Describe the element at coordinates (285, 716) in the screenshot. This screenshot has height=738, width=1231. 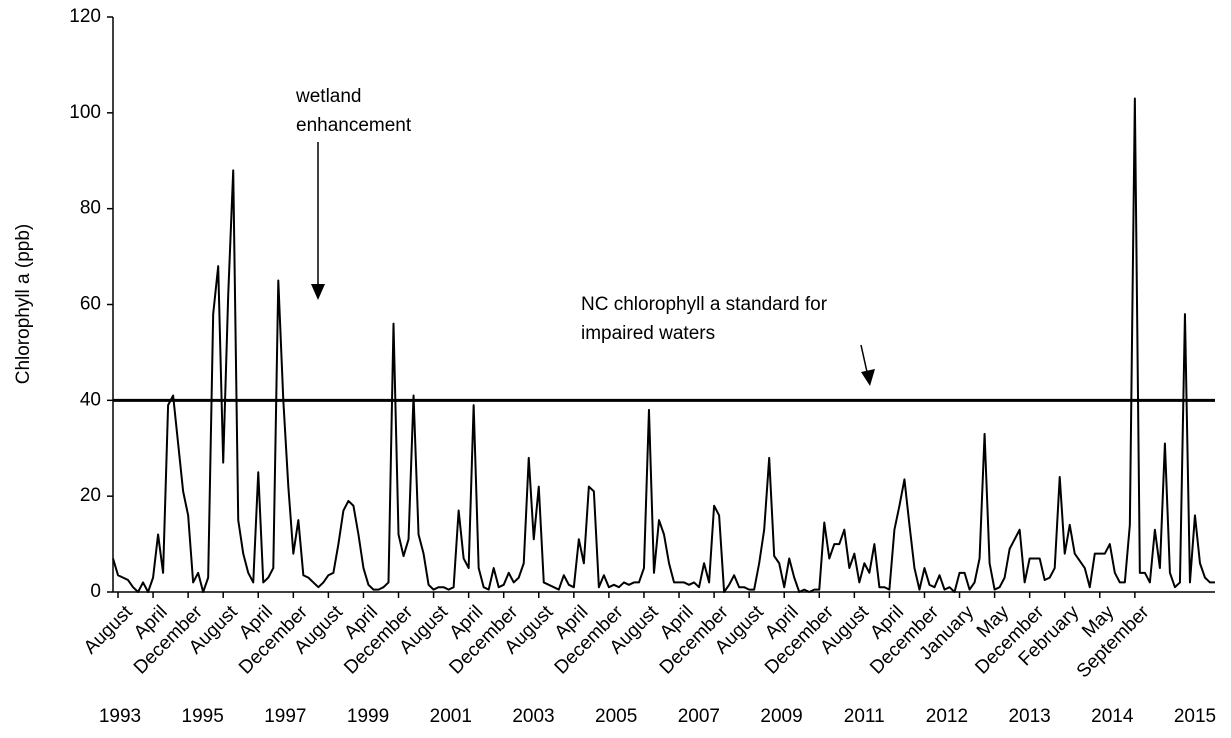
I see `year-label: 1997` at that location.